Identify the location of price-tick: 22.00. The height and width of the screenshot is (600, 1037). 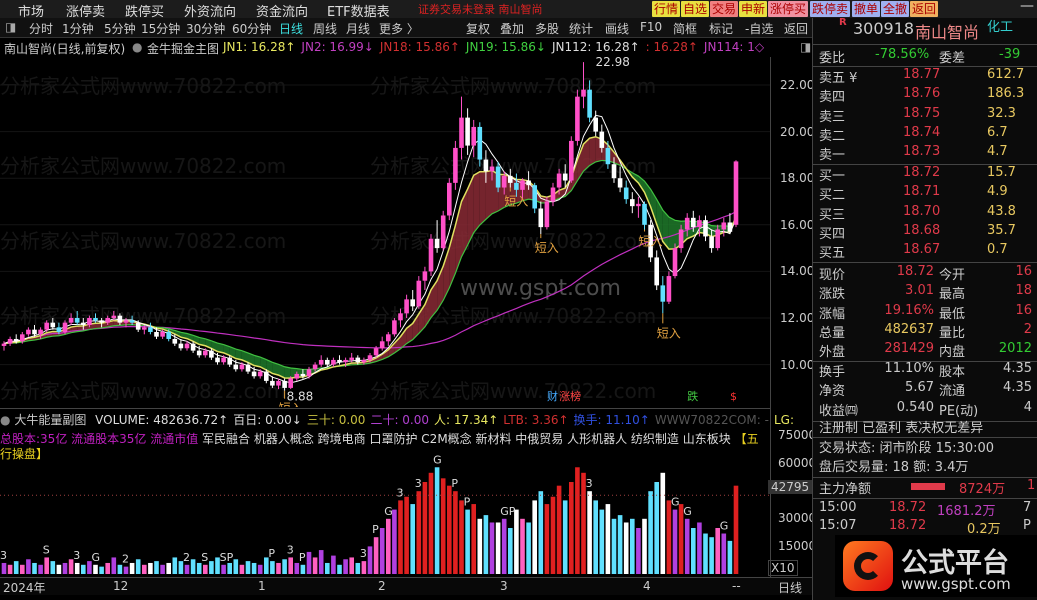
(797, 85).